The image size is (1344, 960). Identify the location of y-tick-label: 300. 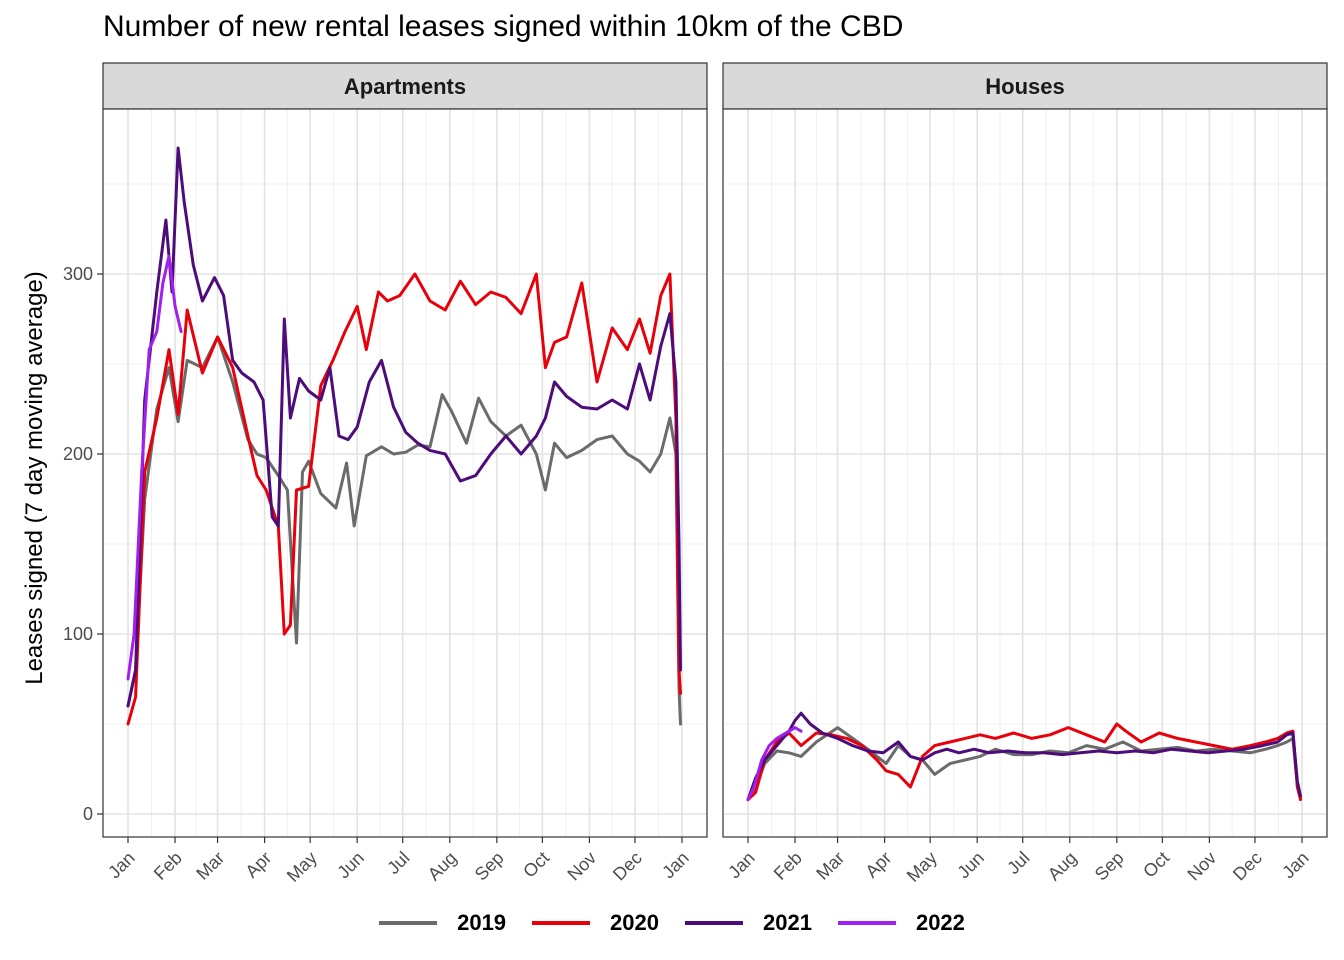
(78, 274).